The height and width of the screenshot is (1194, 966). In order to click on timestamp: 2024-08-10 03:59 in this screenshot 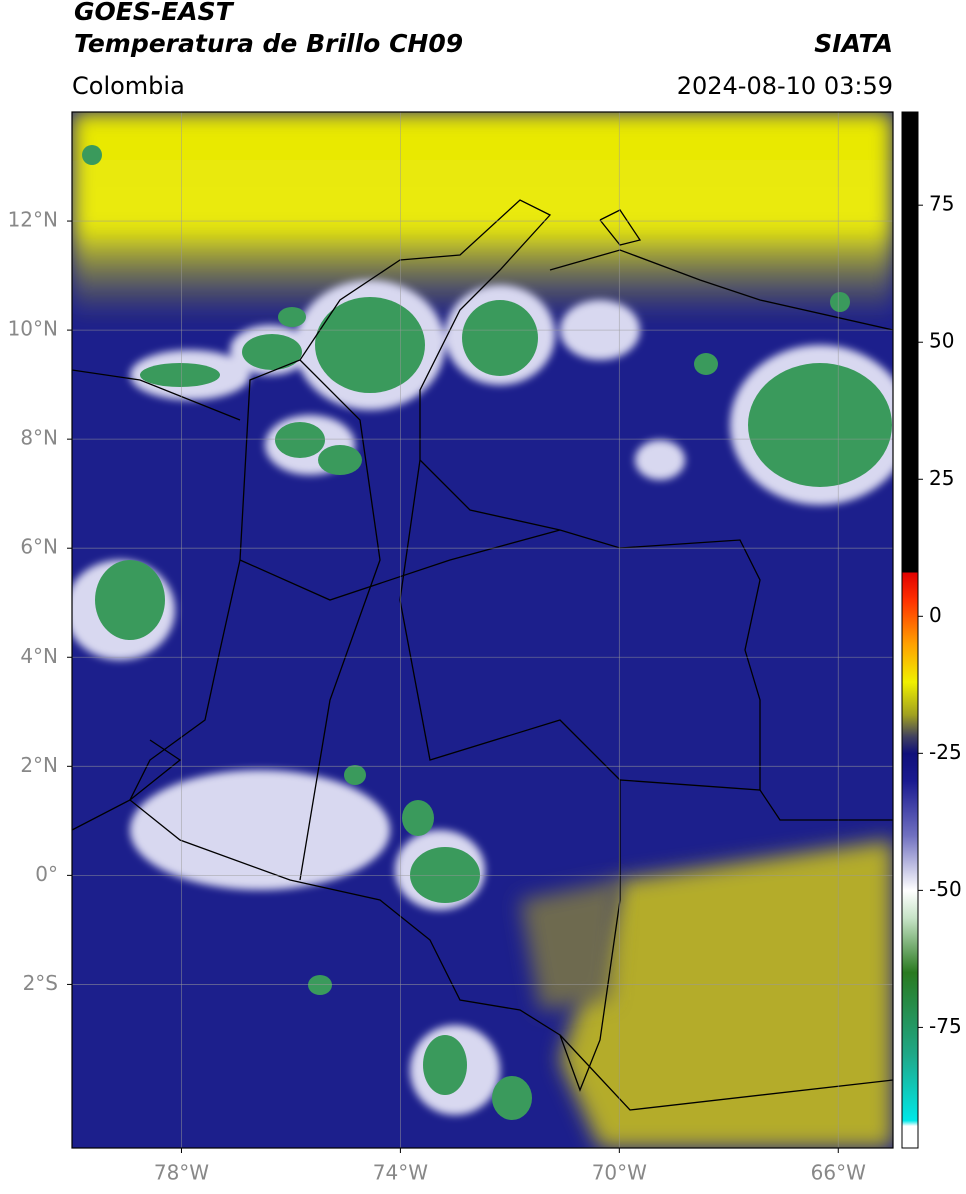, I will do `click(785, 86)`.